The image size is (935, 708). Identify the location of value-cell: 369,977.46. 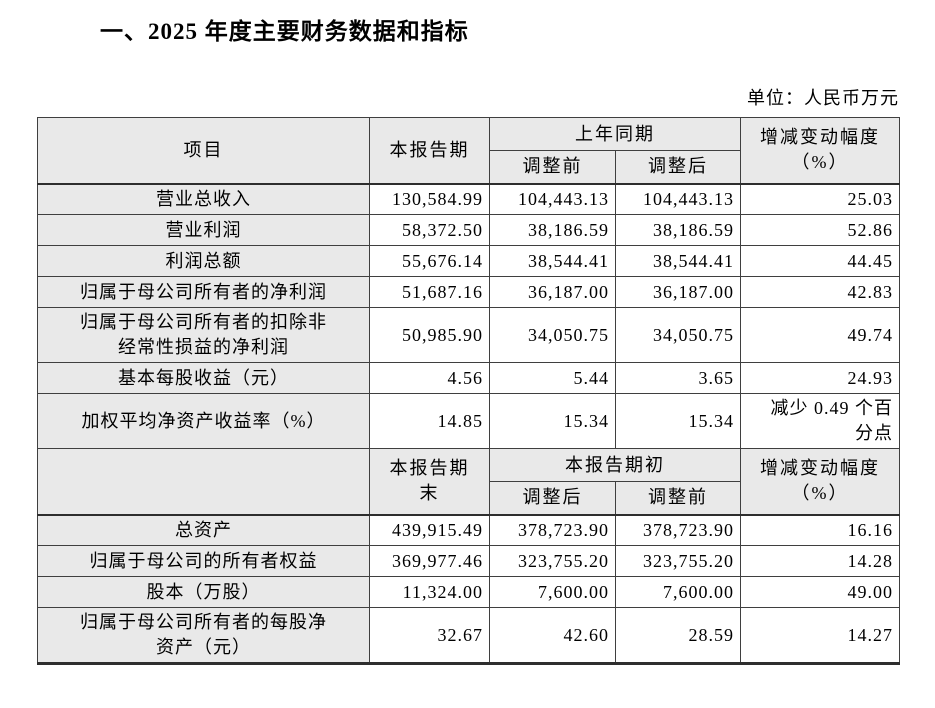
(429, 561).